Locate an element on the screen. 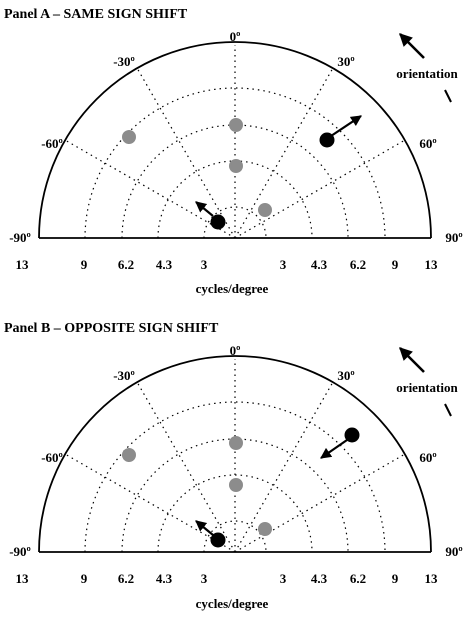  panel-a-angle-60: 60º is located at coordinates (427, 143).